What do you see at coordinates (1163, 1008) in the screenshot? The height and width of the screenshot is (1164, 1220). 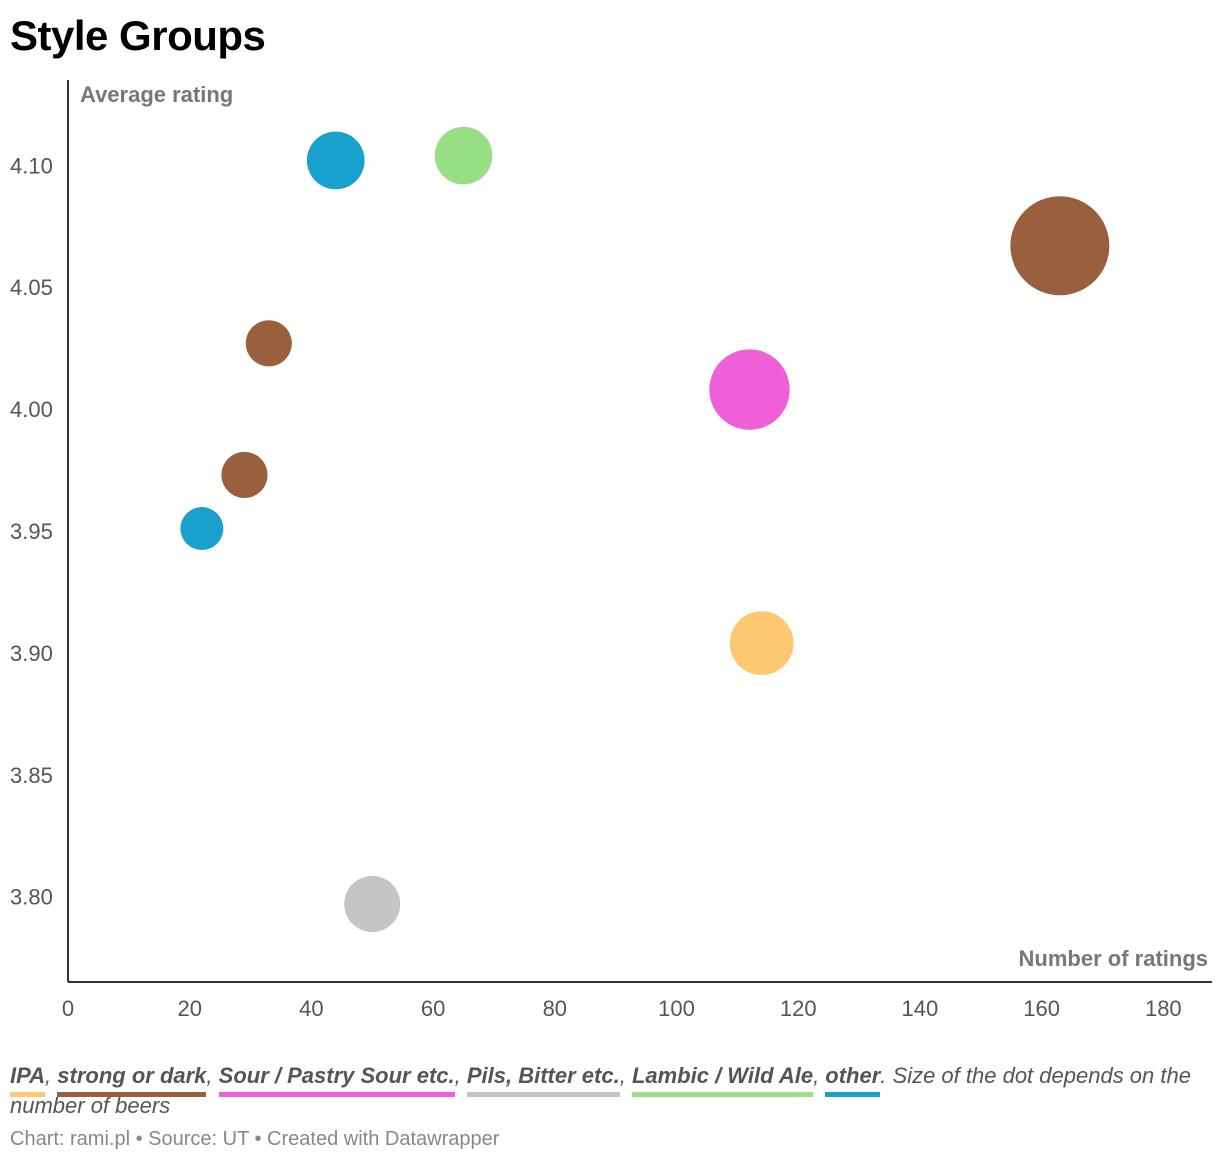 I see `x-tick-label: 180` at bounding box center [1163, 1008].